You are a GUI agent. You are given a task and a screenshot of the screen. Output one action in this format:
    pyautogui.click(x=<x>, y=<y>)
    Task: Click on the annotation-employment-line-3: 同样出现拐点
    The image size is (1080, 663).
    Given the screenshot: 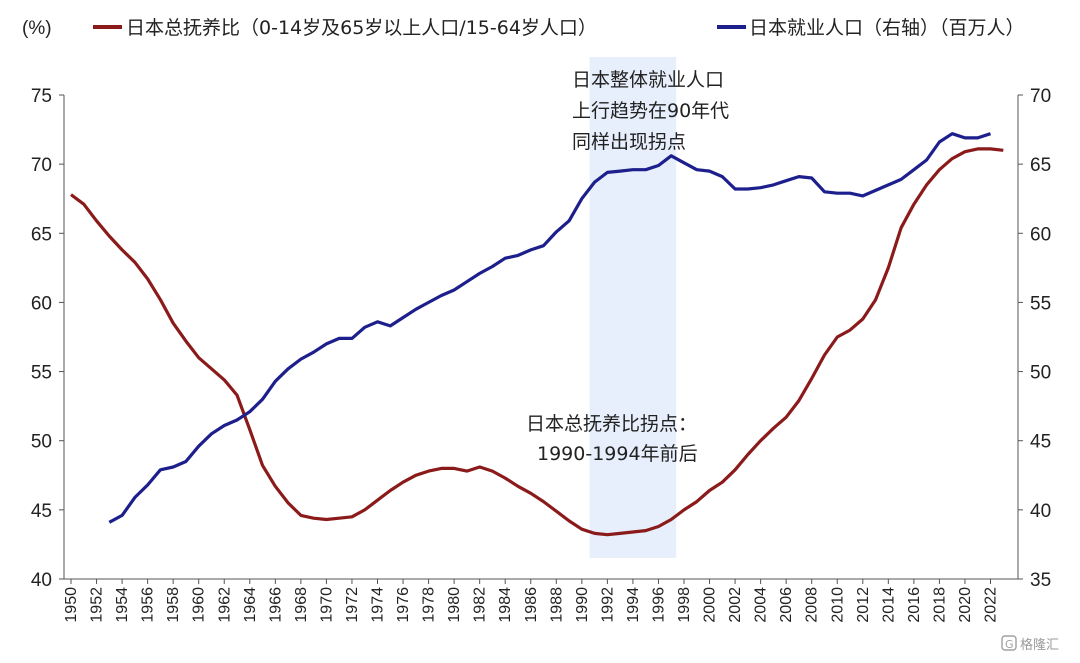 What is the action you would take?
    pyautogui.click(x=629, y=142)
    